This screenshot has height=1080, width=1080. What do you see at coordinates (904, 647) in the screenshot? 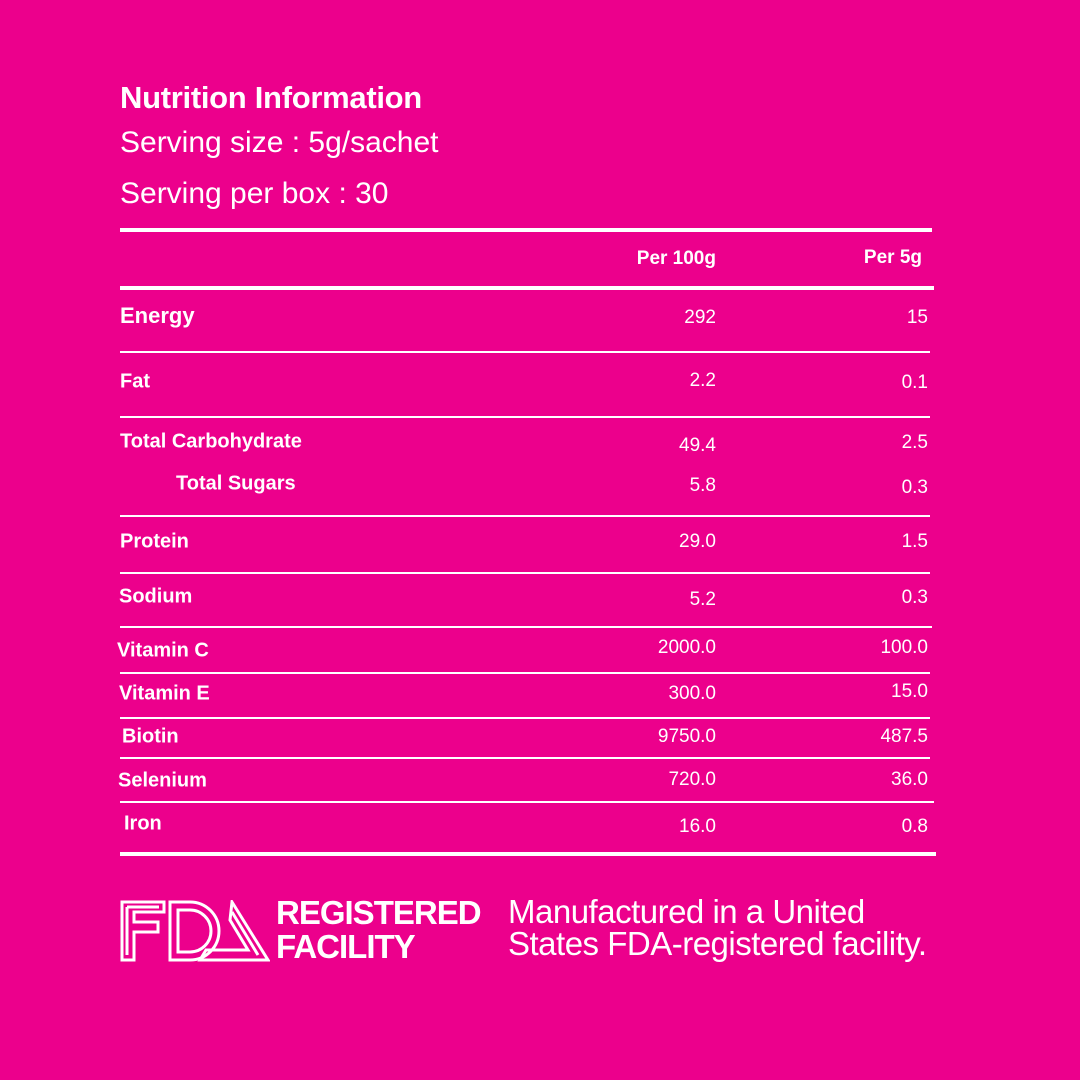
I see `value-per-5g: 100.0` at bounding box center [904, 647].